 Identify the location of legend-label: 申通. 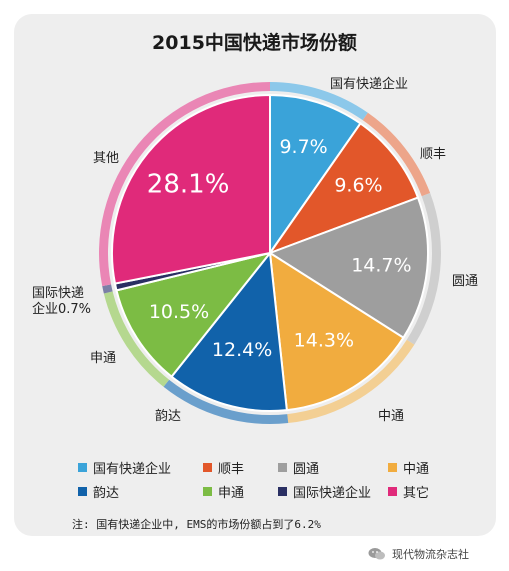
(231, 493).